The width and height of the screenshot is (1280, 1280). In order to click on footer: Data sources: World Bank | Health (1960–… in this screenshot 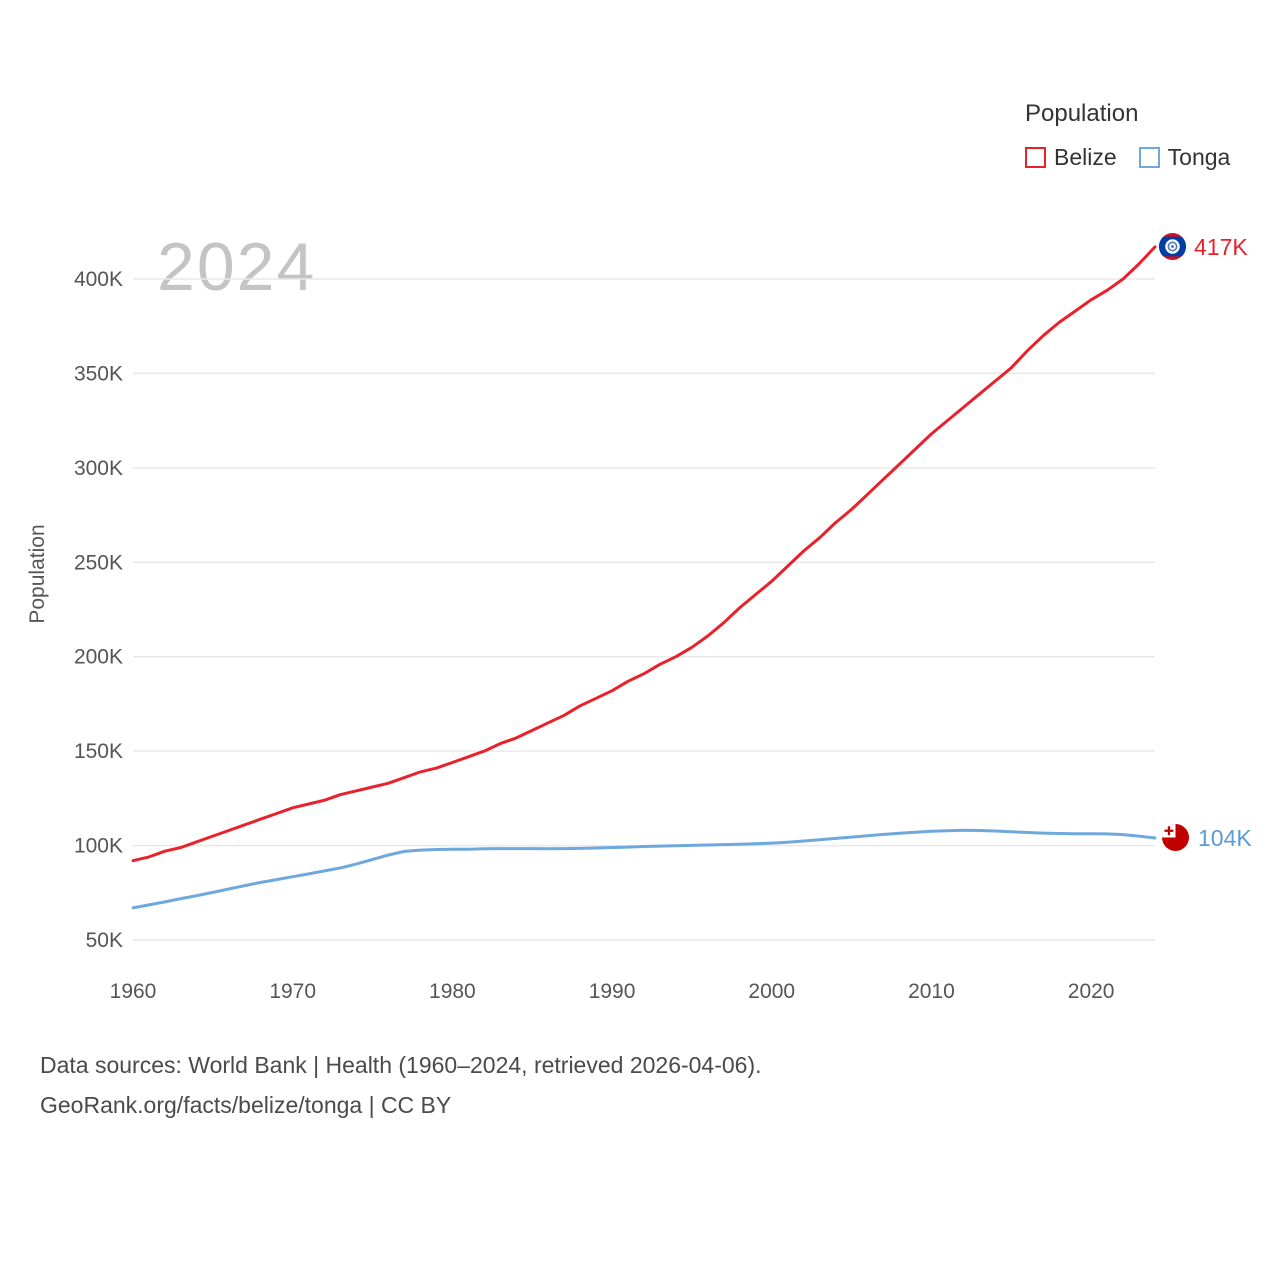, I will do `click(401, 1085)`.